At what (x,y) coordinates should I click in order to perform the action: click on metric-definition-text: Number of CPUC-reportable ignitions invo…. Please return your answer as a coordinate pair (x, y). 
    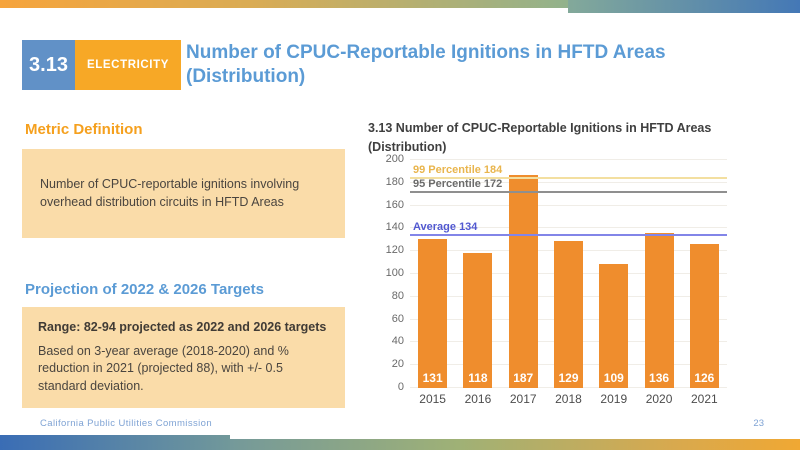
    Looking at the image, I should click on (170, 193).